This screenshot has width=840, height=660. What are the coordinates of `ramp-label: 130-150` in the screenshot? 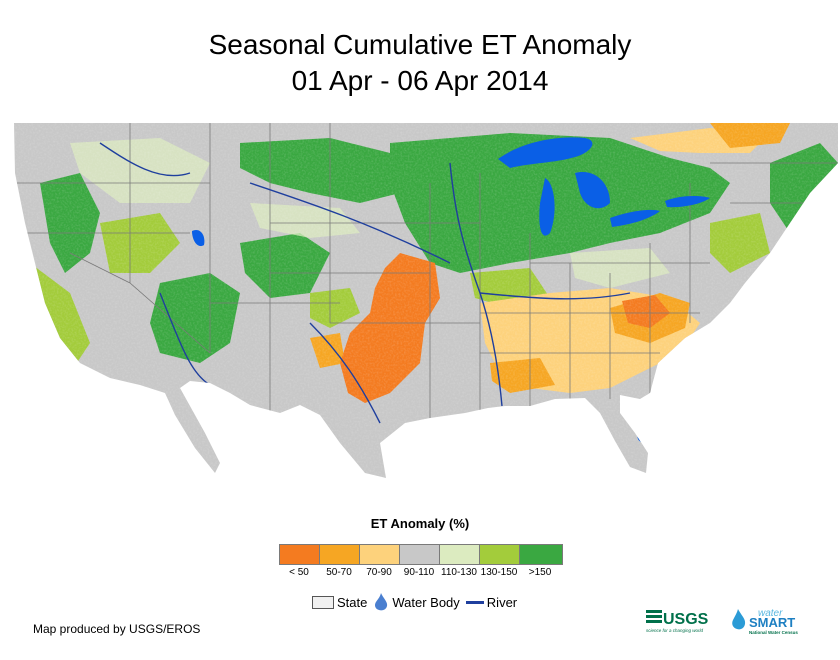 It's located at (499, 572).